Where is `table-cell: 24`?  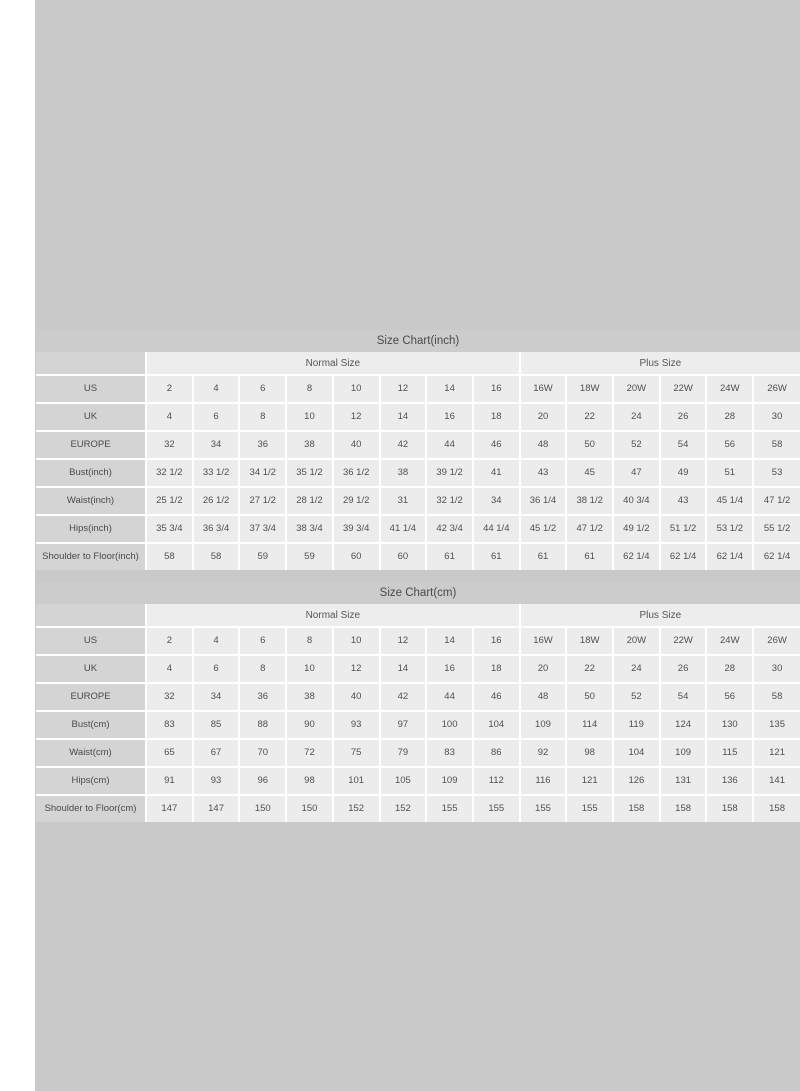
table-cell: 24 is located at coordinates (637, 669).